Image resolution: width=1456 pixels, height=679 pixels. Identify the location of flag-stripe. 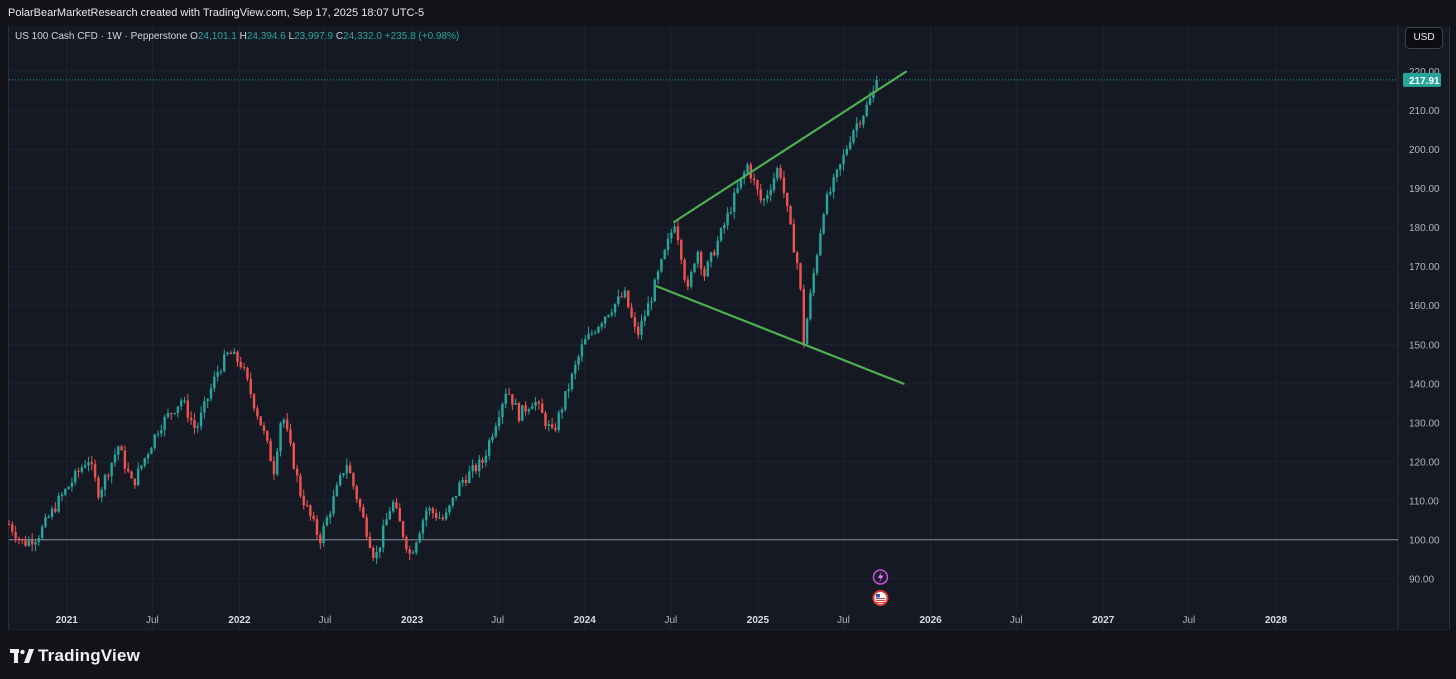
(880, 600).